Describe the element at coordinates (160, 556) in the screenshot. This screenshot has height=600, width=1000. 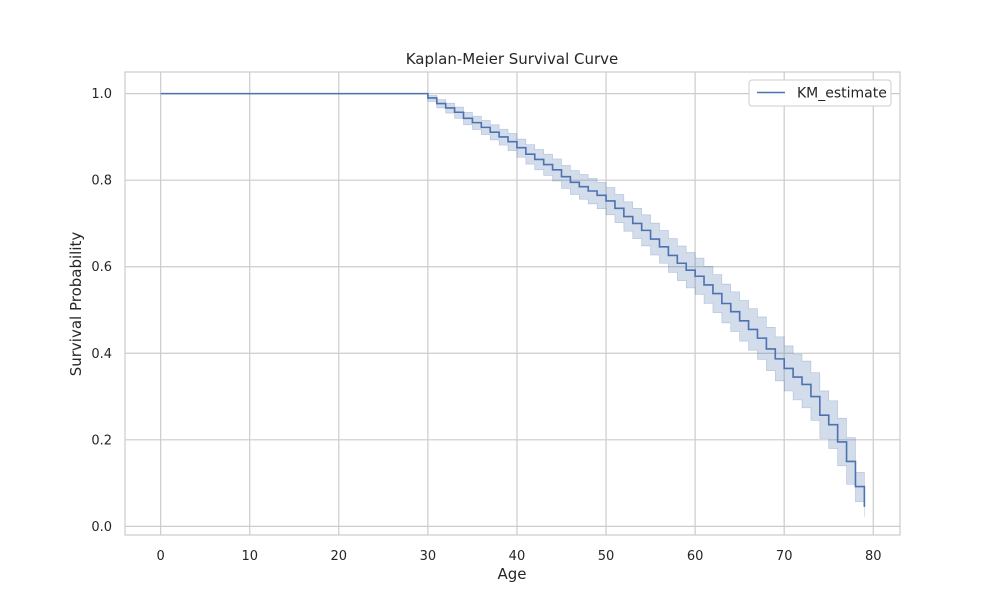
I see `x-tick-label: 0` at that location.